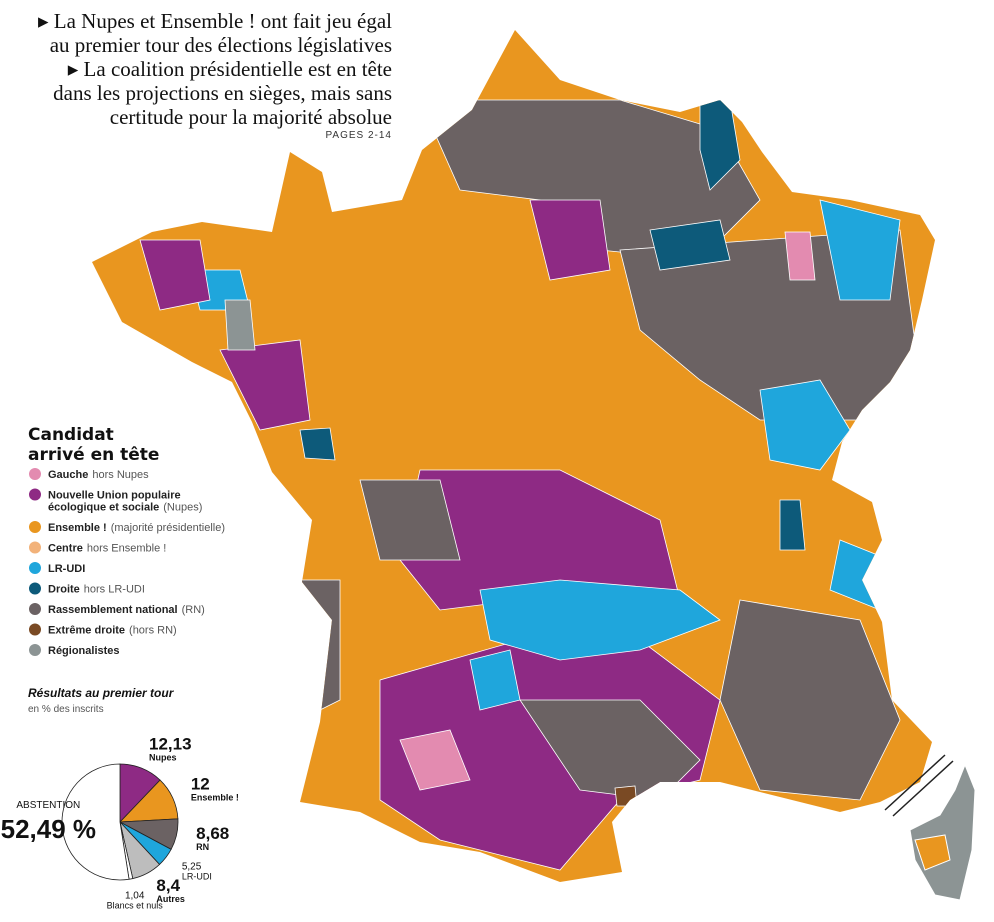 This screenshot has width=994, height=922. Describe the element at coordinates (170, 899) in the screenshot. I see `pie-name: Autres` at that location.